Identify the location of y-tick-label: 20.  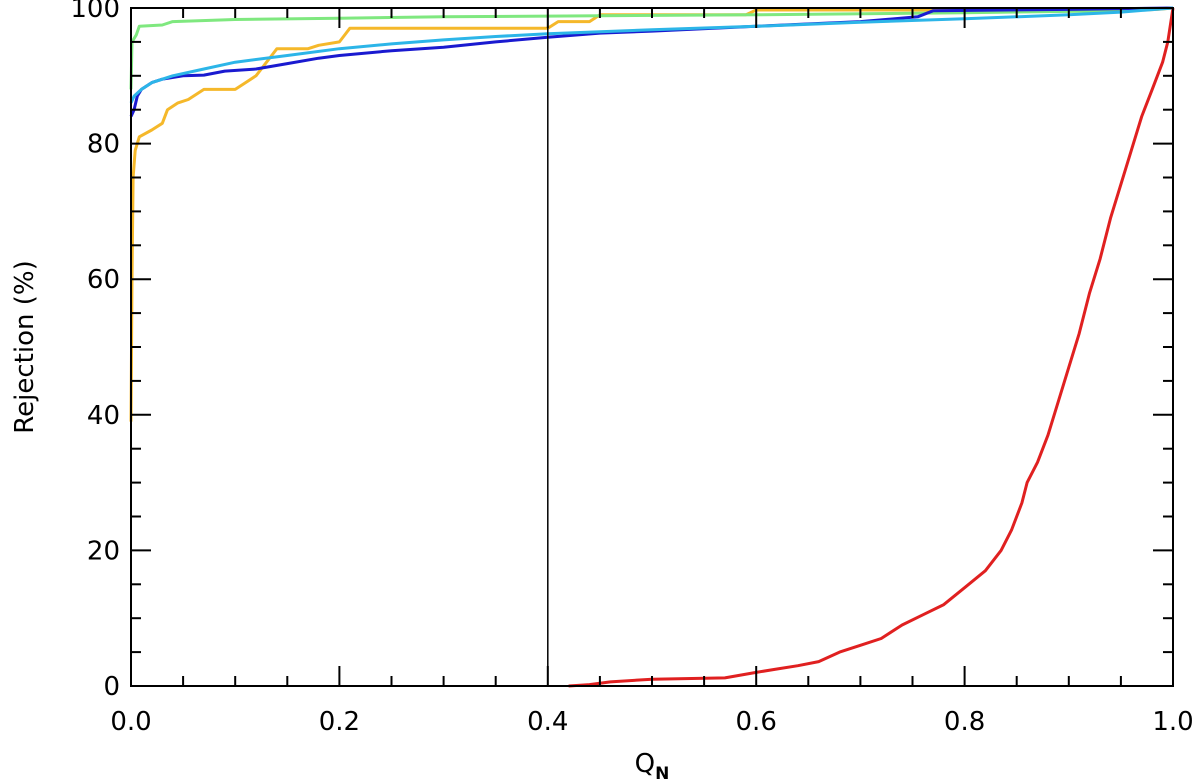
(103, 551).